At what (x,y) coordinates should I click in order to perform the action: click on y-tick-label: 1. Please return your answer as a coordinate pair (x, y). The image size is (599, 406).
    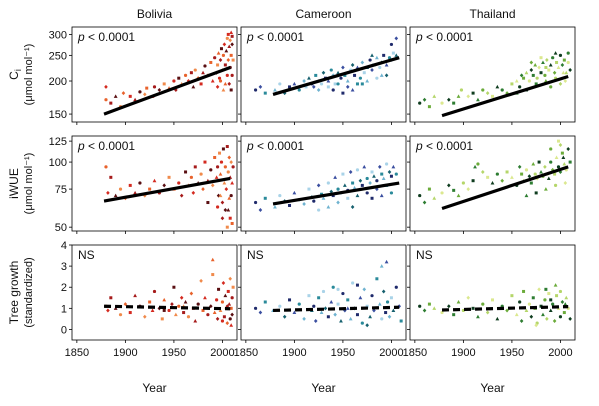
    Looking at the image, I should click on (64, 309).